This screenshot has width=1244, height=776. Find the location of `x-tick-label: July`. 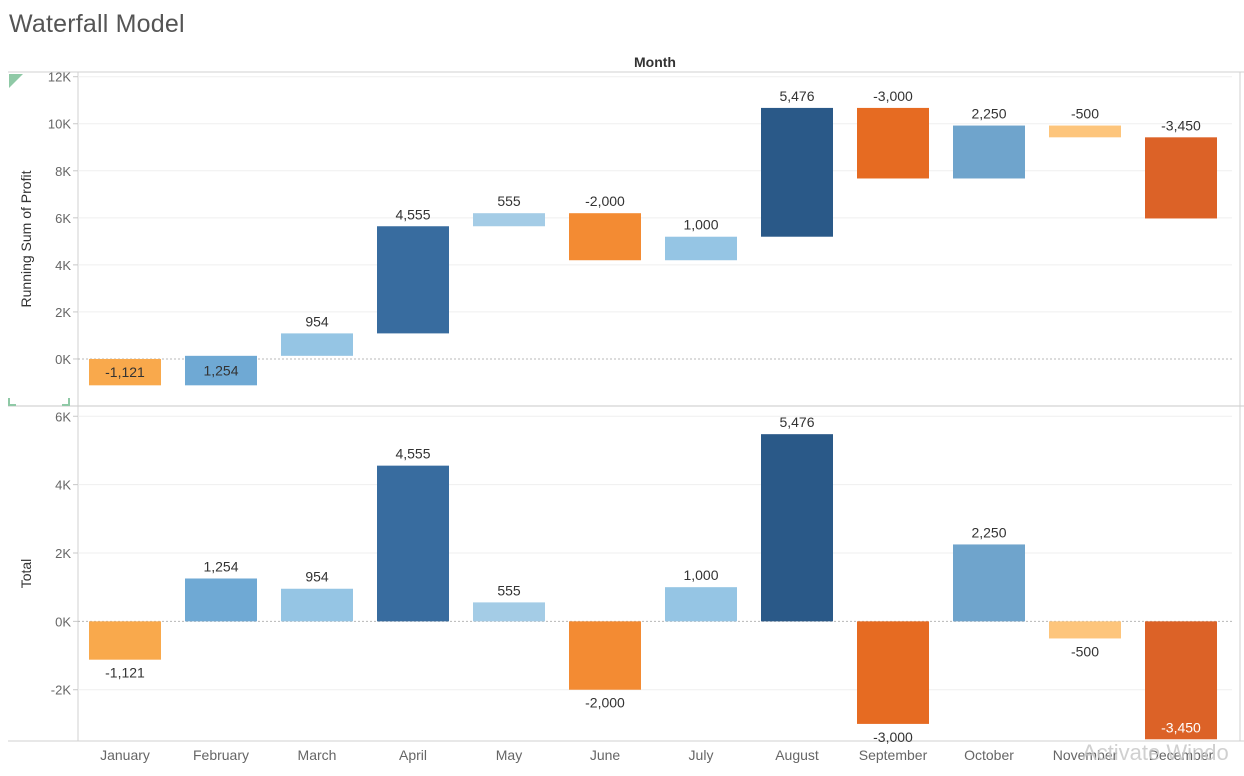

x-tick-label: July is located at coordinates (701, 755).